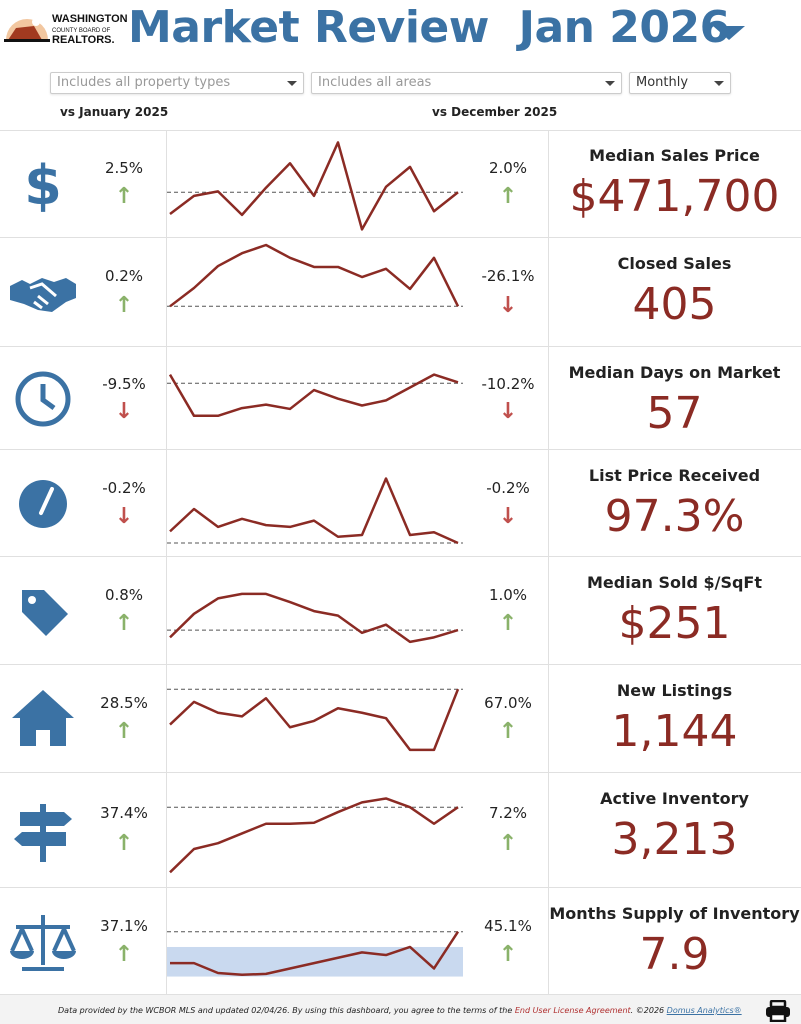 The height and width of the screenshot is (1024, 801). What do you see at coordinates (674, 623) in the screenshot?
I see `metric-value: $251` at bounding box center [674, 623].